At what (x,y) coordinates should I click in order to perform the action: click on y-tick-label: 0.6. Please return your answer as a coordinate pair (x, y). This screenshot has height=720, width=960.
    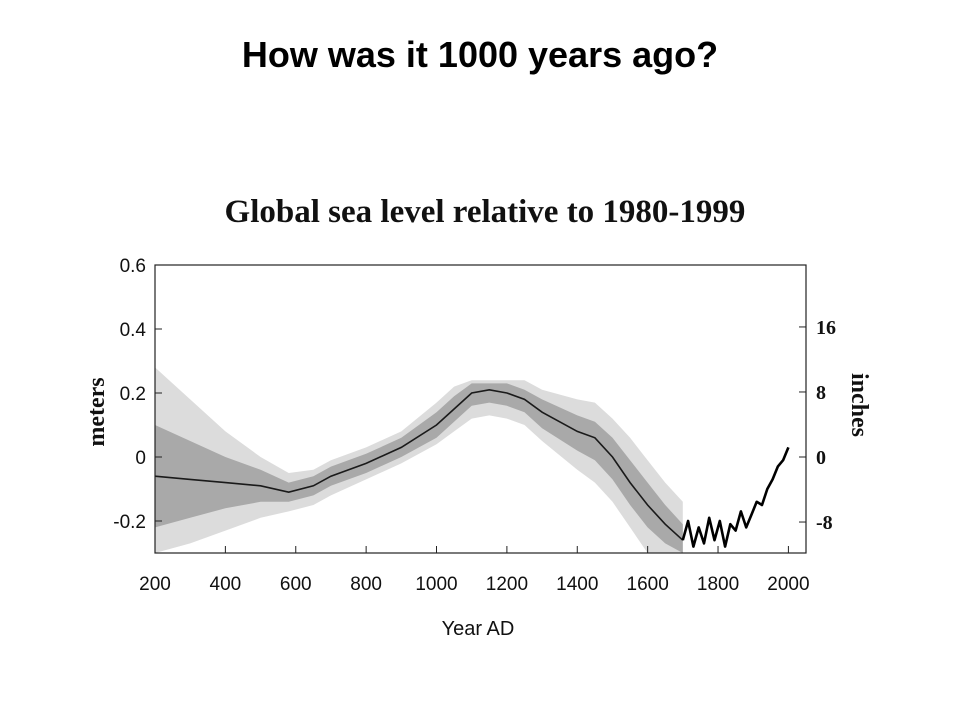
    Looking at the image, I should click on (133, 266).